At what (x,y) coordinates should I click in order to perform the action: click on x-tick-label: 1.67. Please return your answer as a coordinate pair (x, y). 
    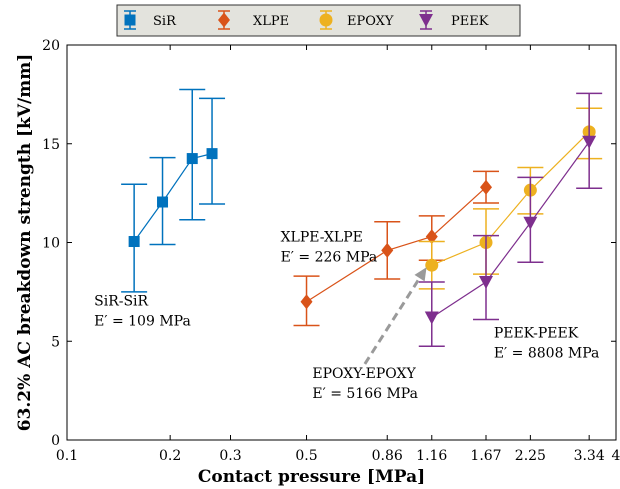
    Looking at the image, I should click on (485, 456).